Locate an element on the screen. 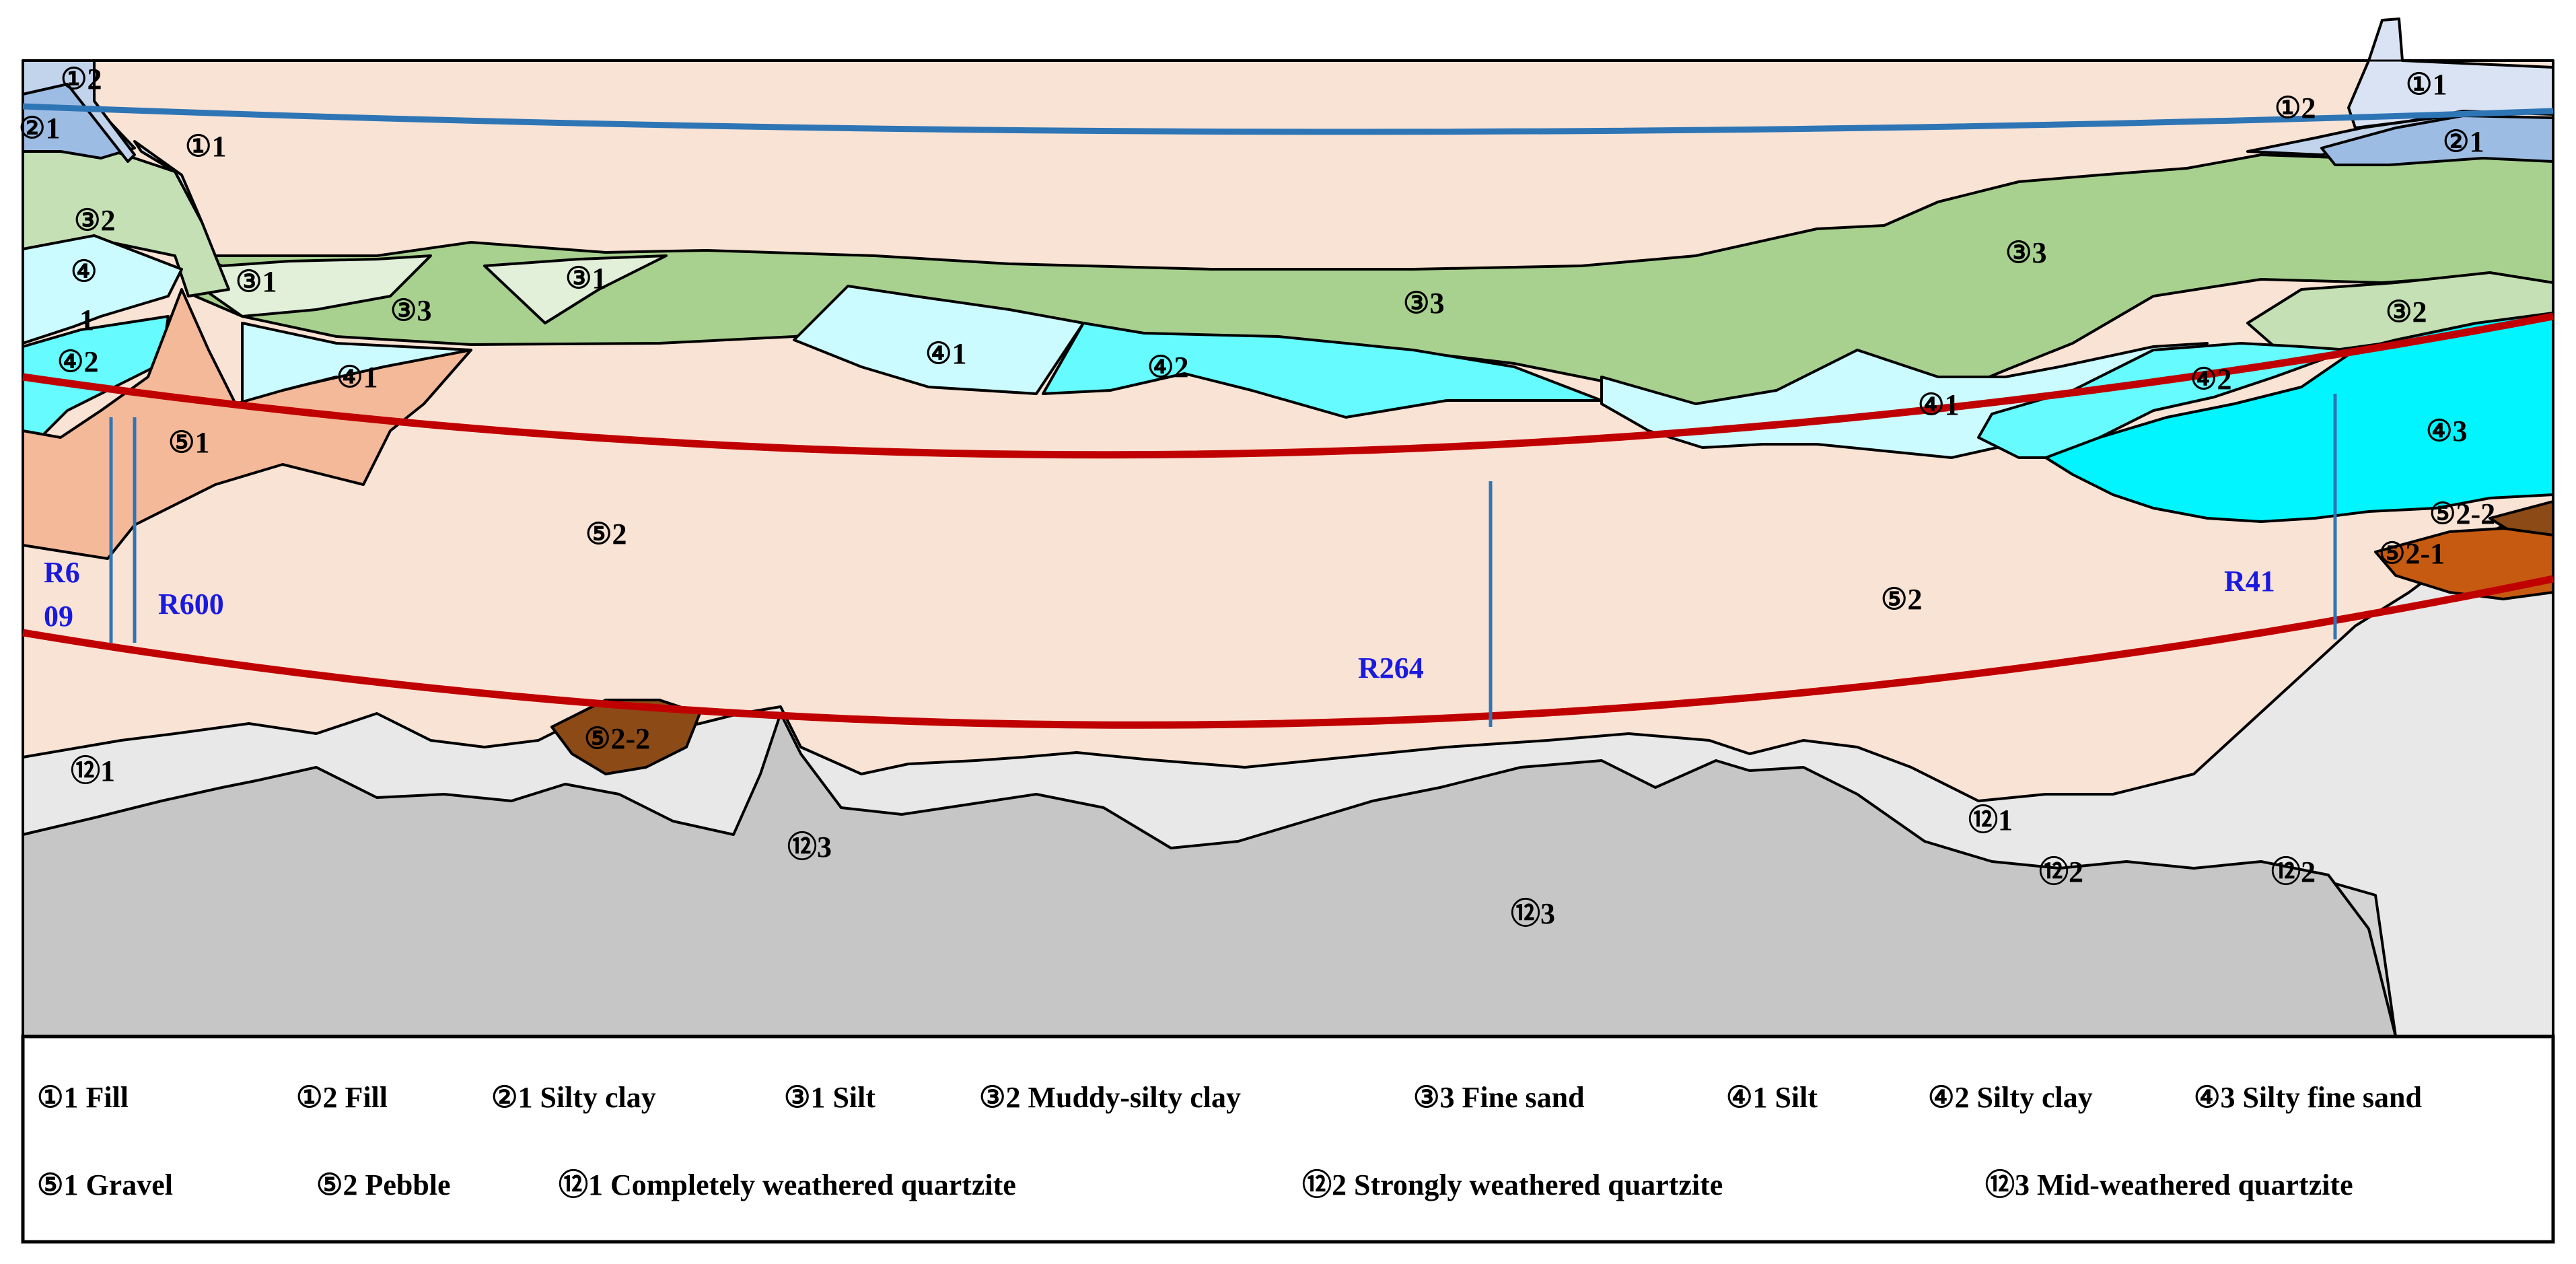  label-muddy-left: ③2 is located at coordinates (94, 220).